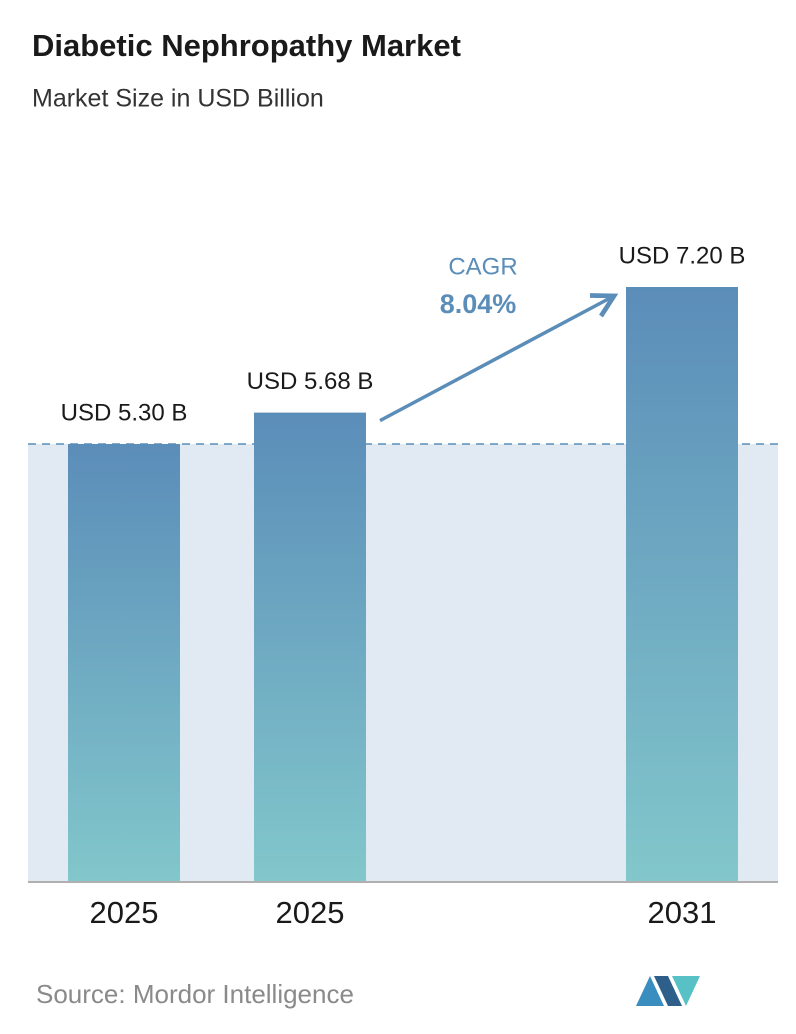 This screenshot has width=796, height=1034. I want to click on logo, so click(668, 991).